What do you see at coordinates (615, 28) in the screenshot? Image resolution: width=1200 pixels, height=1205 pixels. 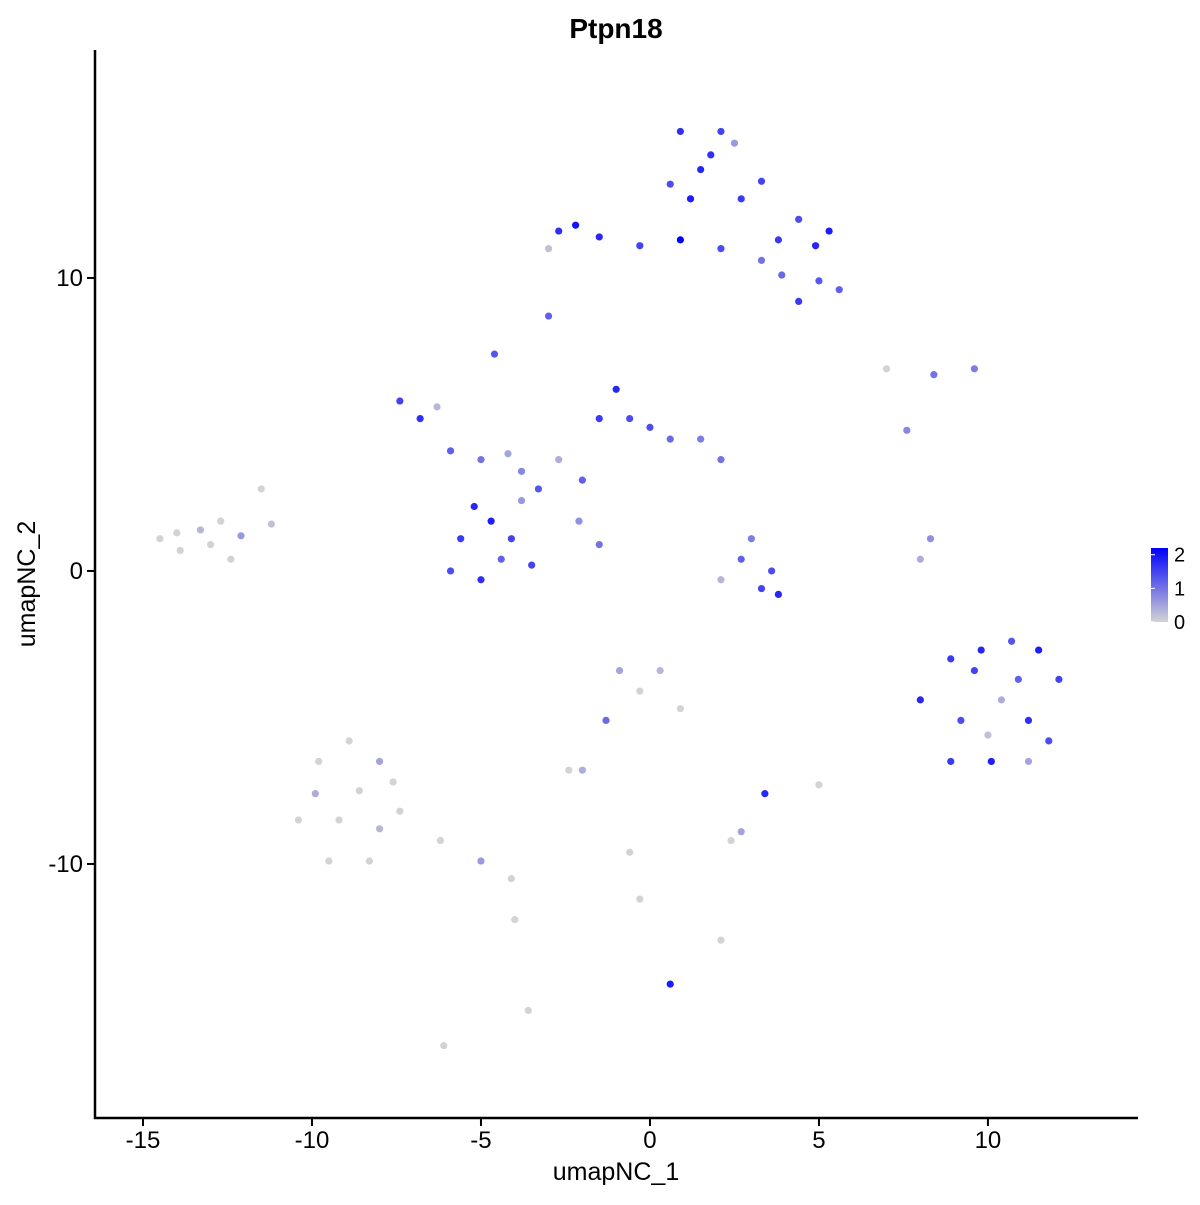 I see `chart-title: Ptpn18` at bounding box center [615, 28].